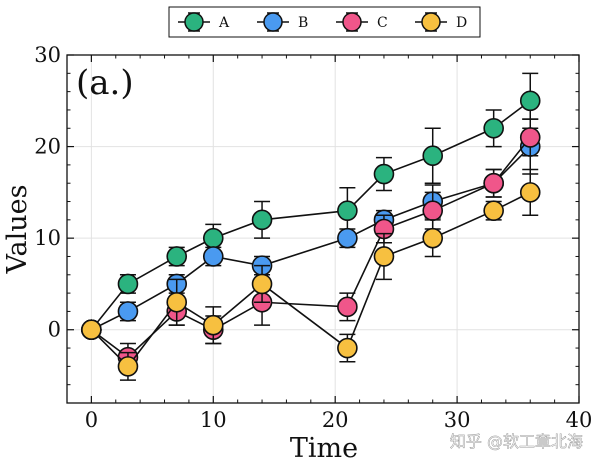  Describe the element at coordinates (213, 420) in the screenshot. I see `x-tick-label: 10` at that location.